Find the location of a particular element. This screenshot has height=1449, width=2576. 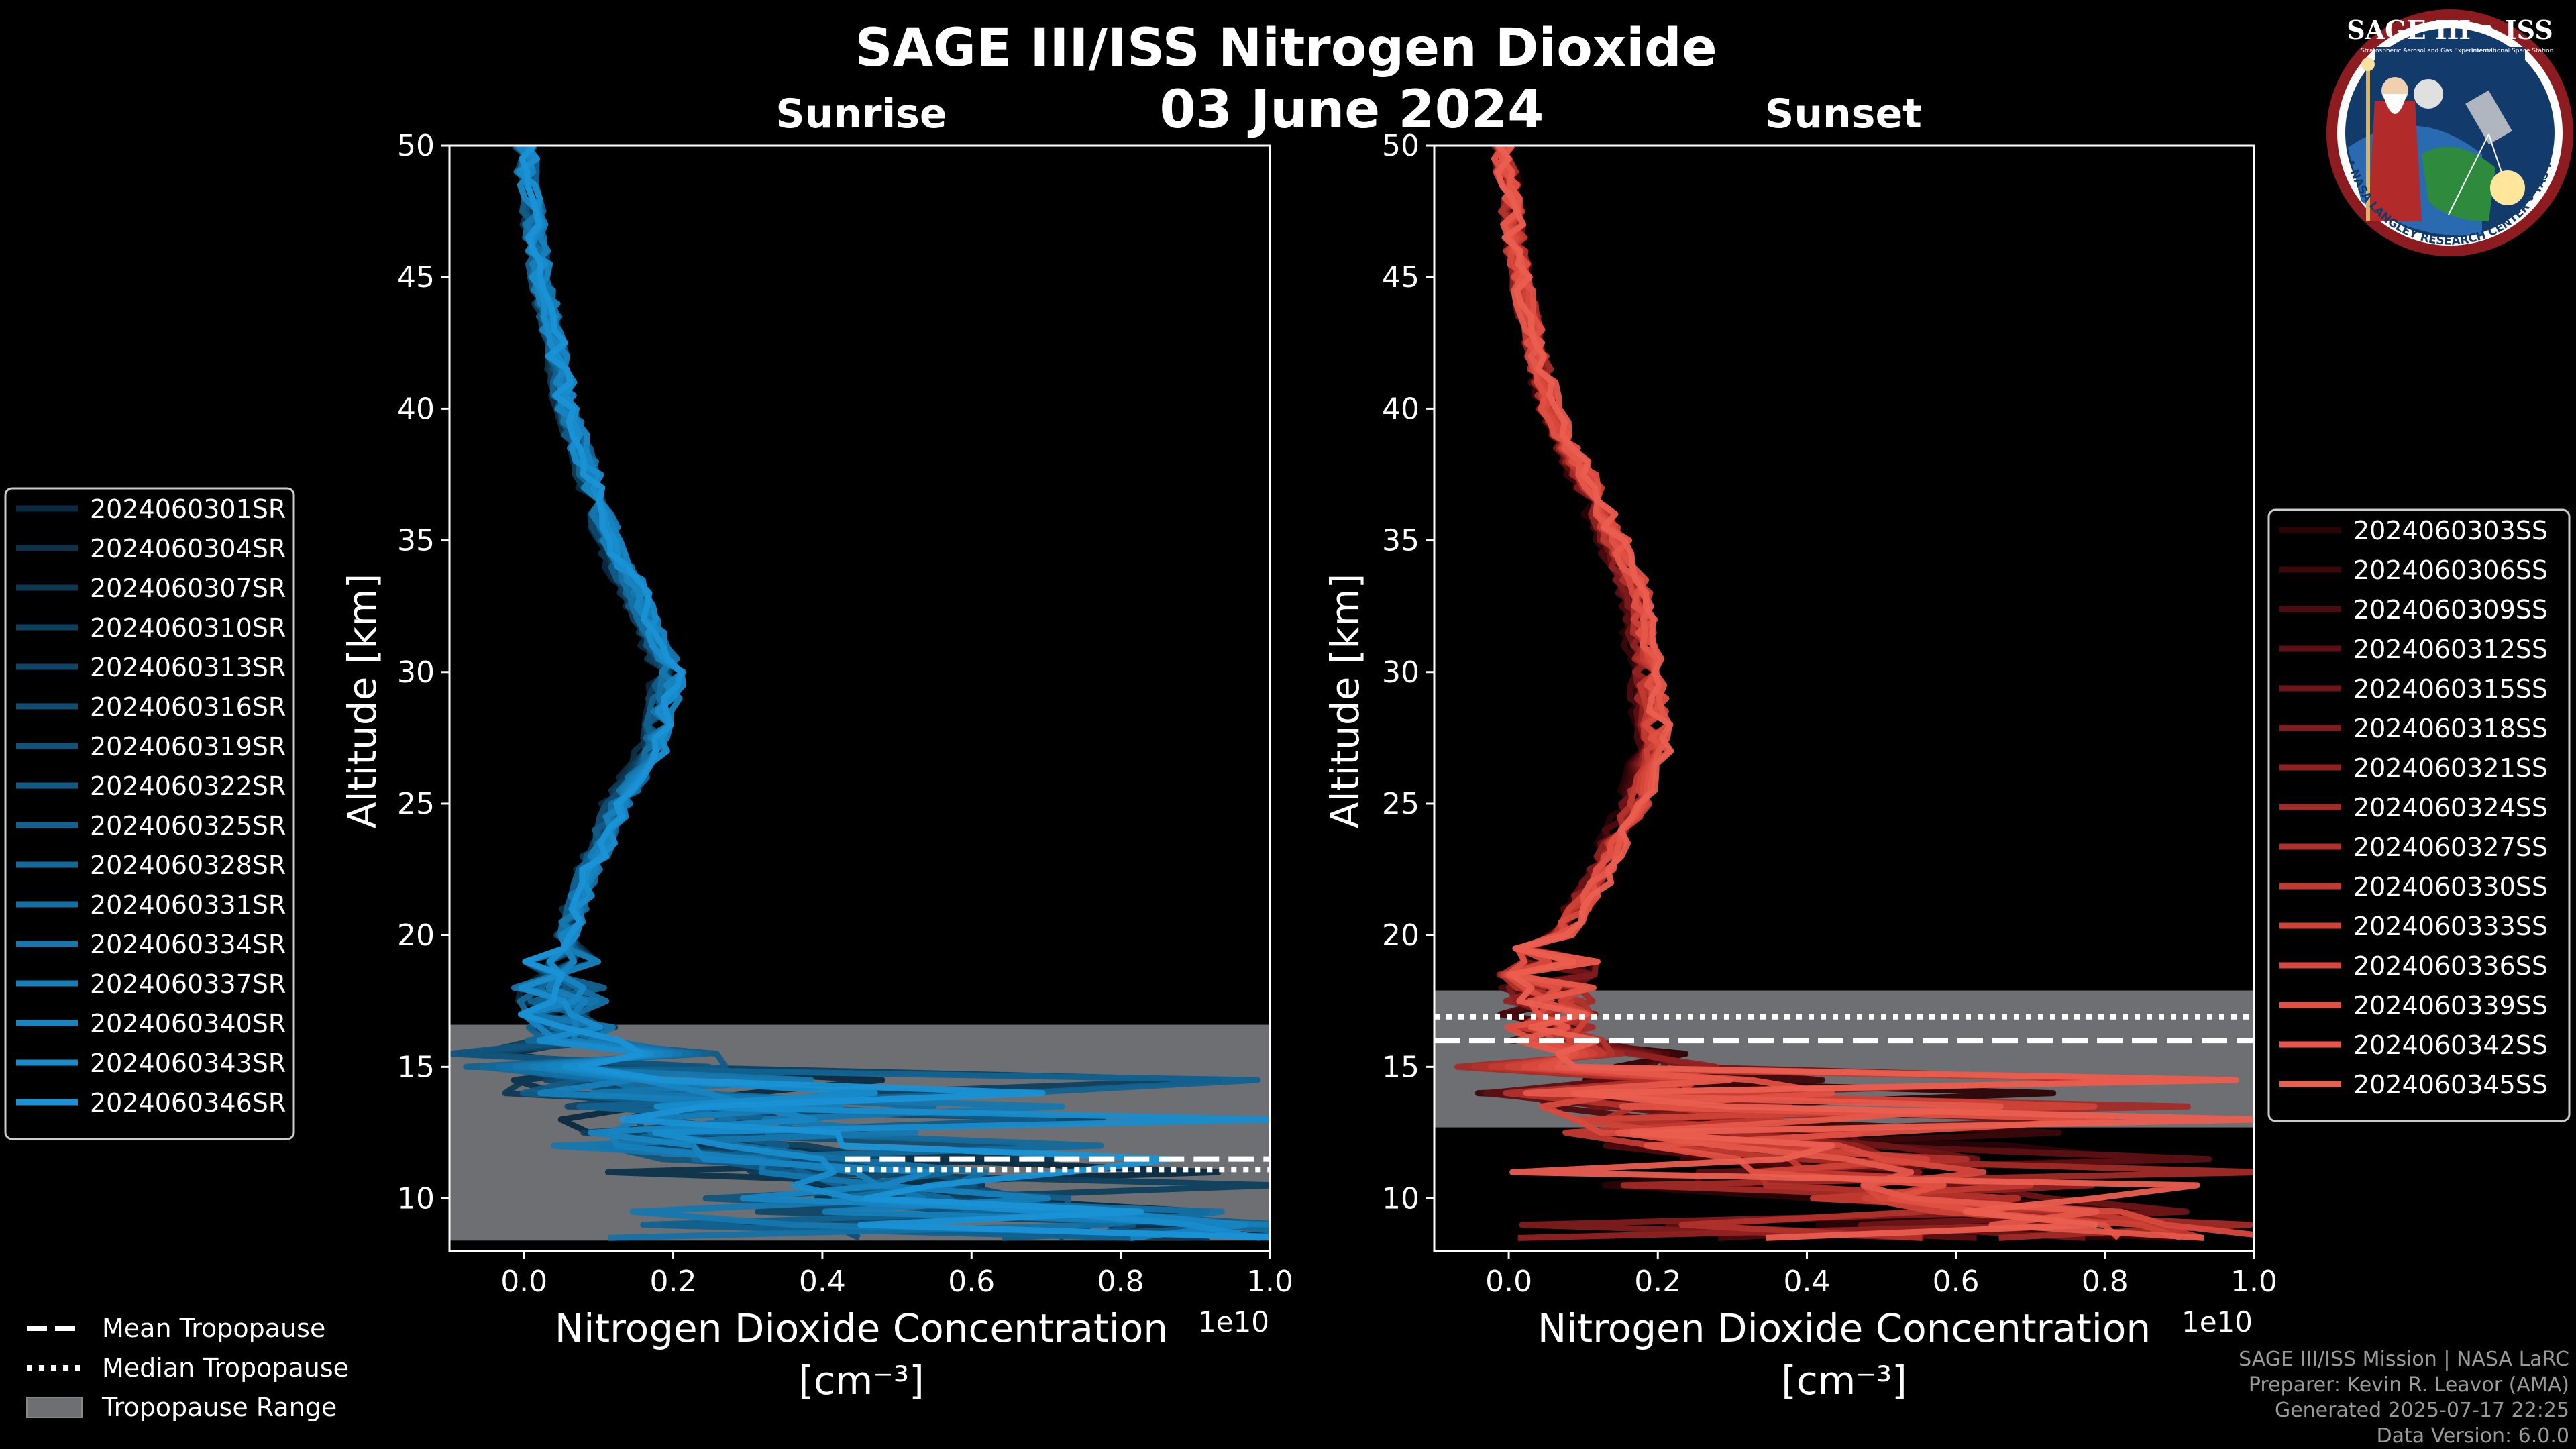

sunrise-xlabel: Nitrogen Dioxide Concentration is located at coordinates (861, 1328).